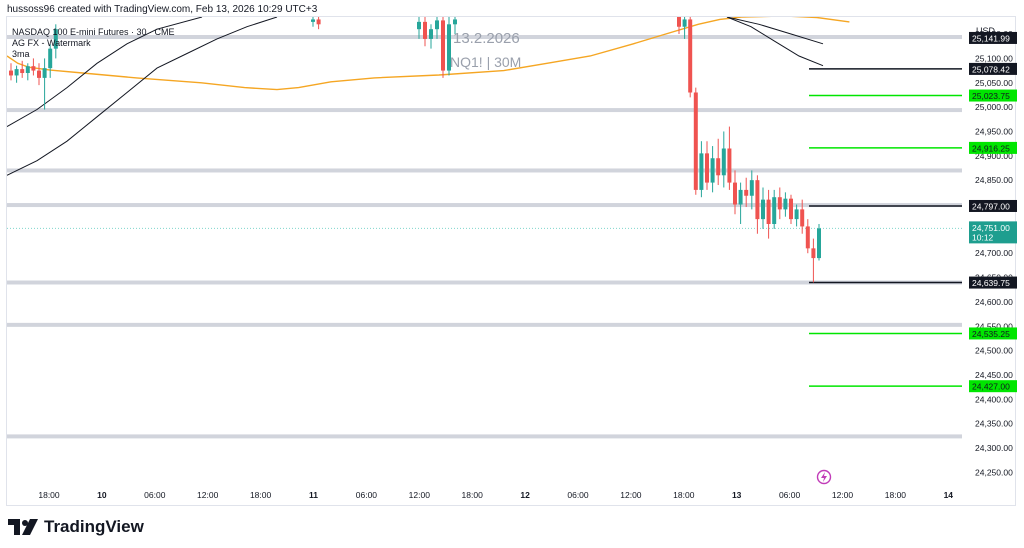  I want to click on legend-ma: 3ma, so click(21, 54).